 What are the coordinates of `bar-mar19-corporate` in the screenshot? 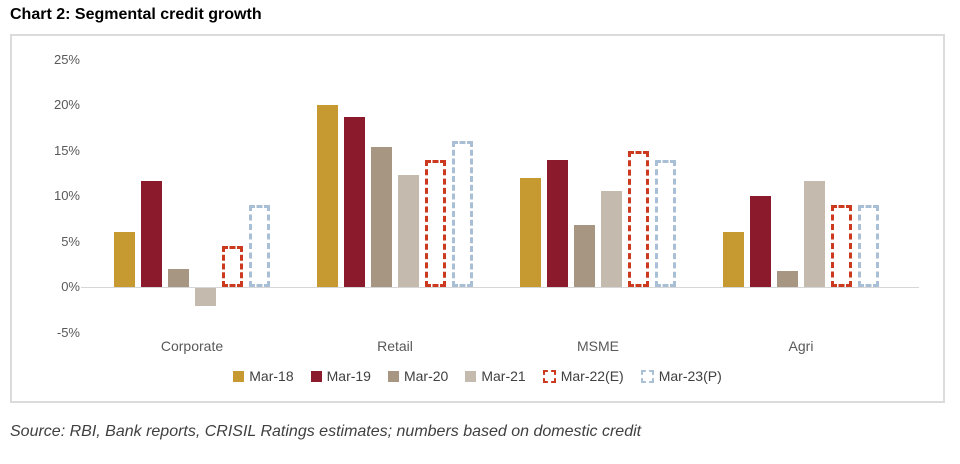 It's located at (151, 233).